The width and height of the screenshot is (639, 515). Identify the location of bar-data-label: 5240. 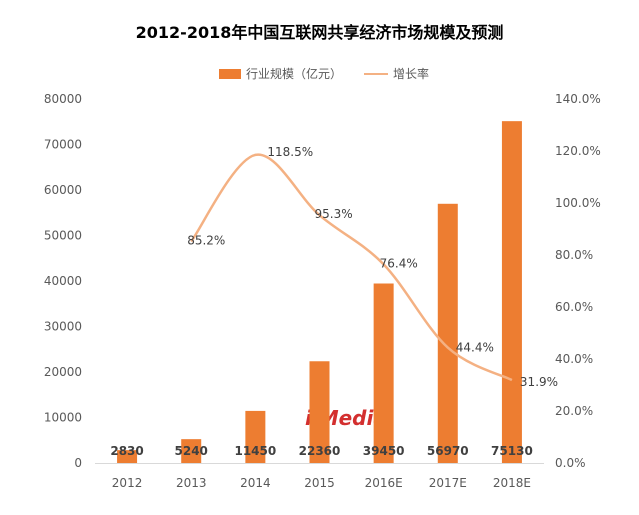
(191, 451).